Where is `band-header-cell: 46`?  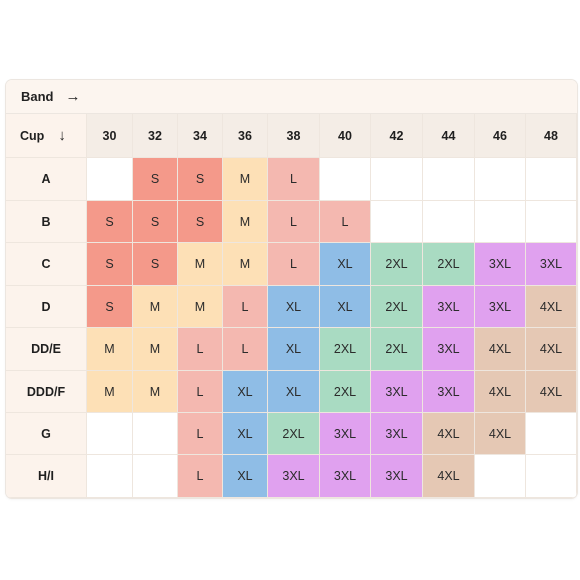
band-header-cell: 46 is located at coordinates (500, 136).